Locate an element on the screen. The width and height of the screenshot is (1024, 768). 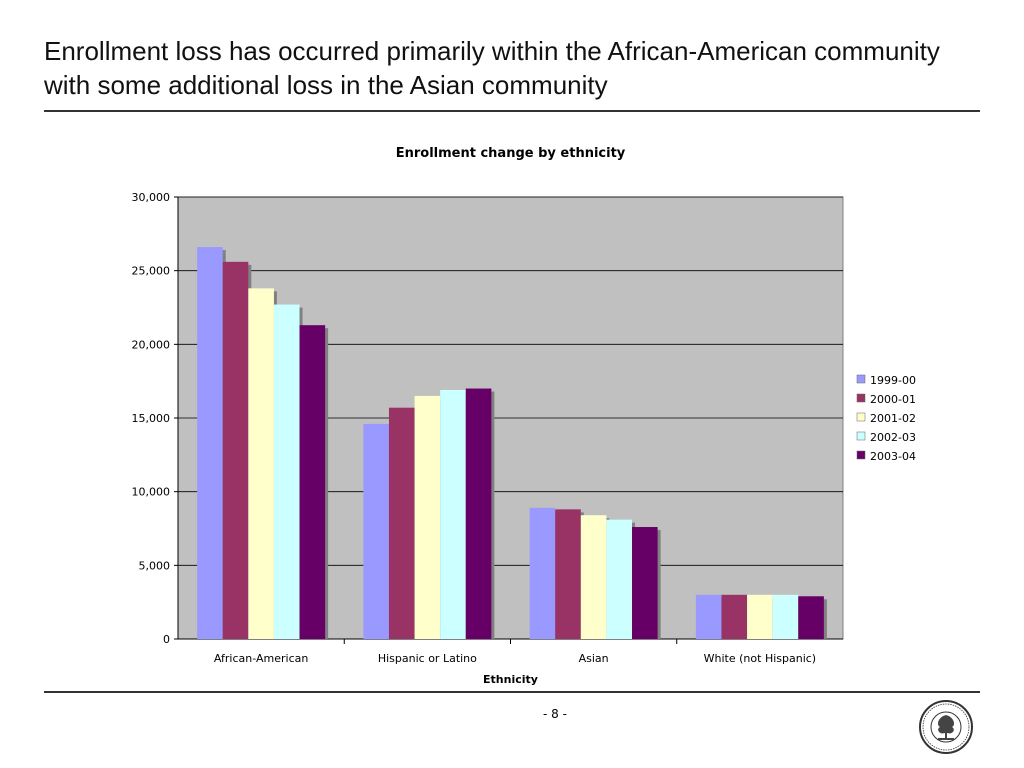
y-tick-label: 15,000 is located at coordinates (151, 418).